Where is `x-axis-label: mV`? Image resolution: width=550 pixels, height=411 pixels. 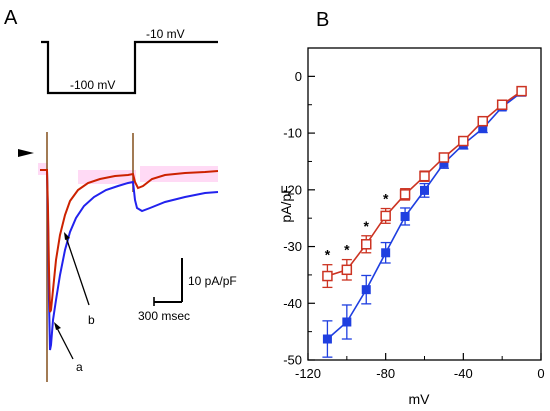
x-axis-label: mV is located at coordinates (420, 399).